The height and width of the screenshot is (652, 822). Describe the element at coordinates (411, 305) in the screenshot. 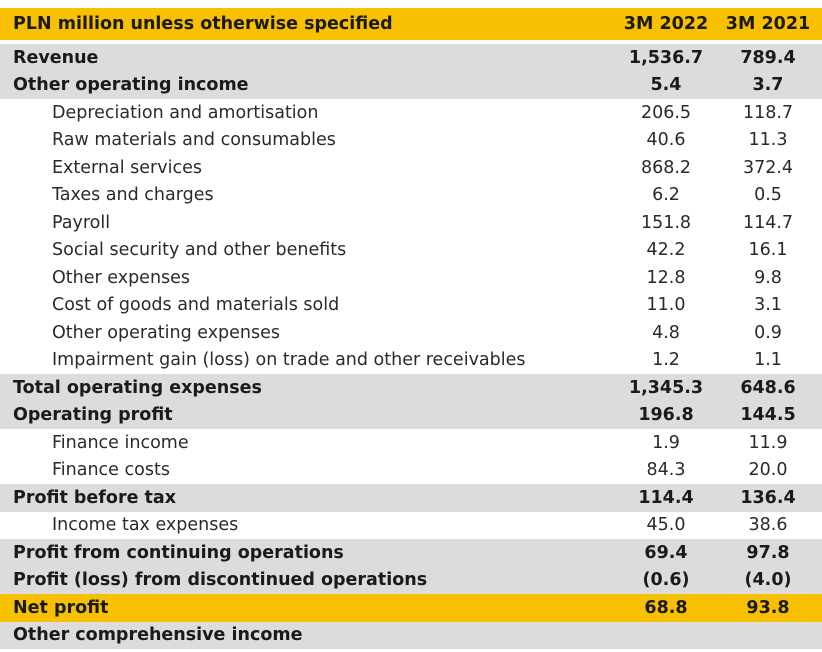

I see `table-row: Cost of goods and materials sold 11.0 3.1` at that location.